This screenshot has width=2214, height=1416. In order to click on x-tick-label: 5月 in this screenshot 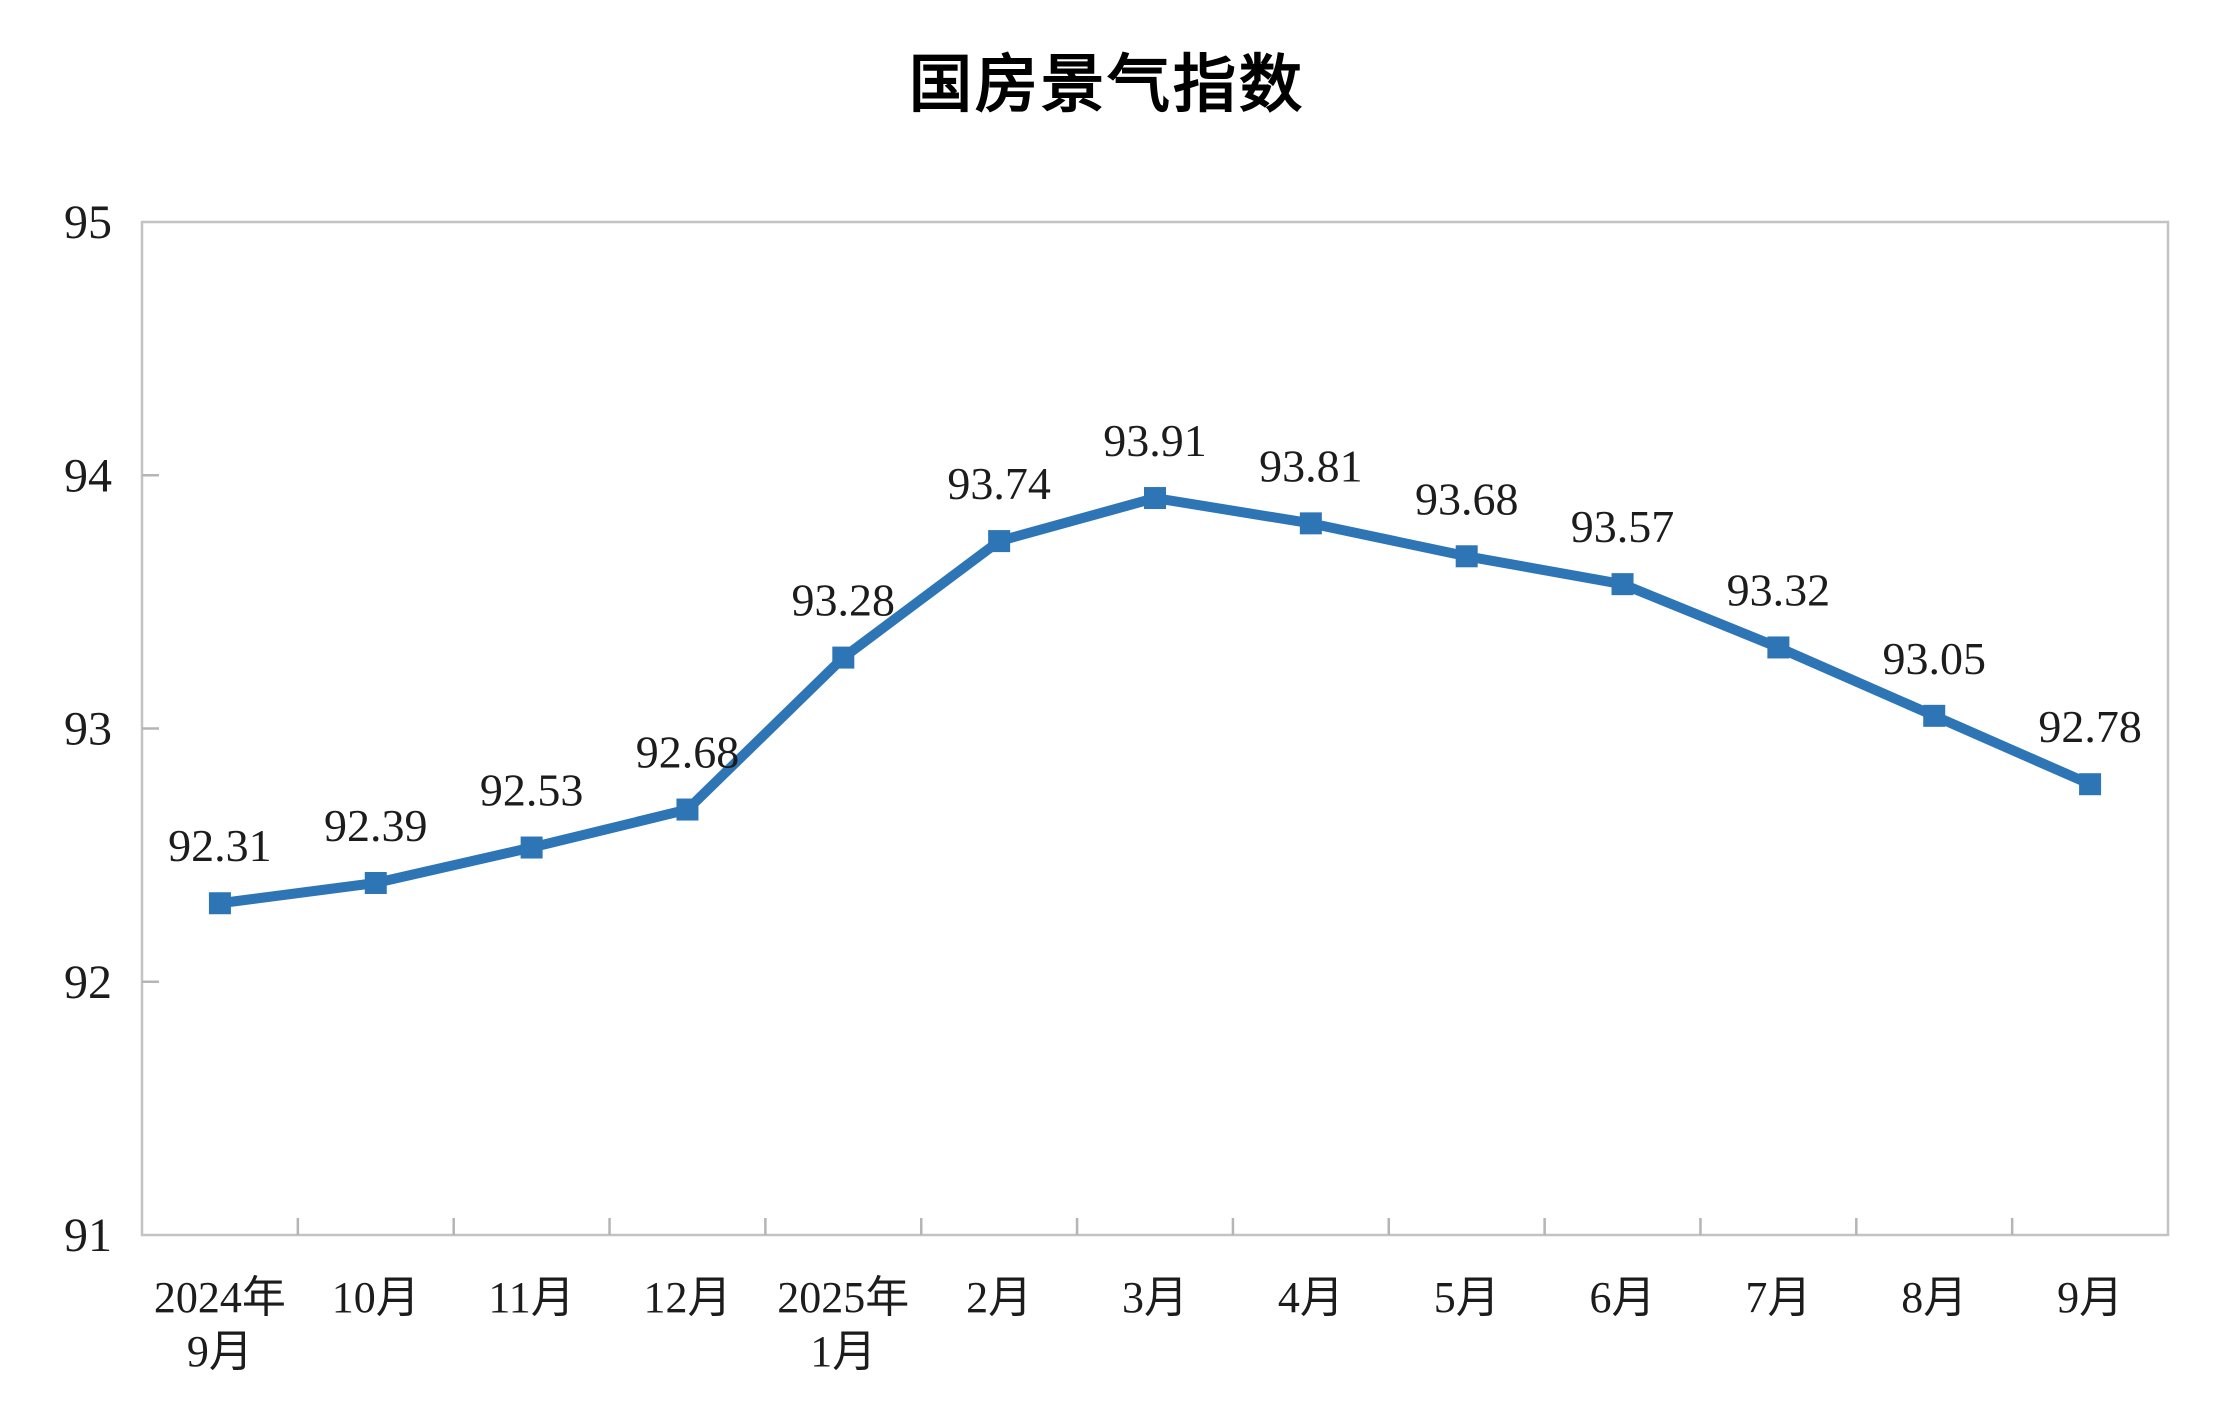, I will do `click(1467, 1297)`.